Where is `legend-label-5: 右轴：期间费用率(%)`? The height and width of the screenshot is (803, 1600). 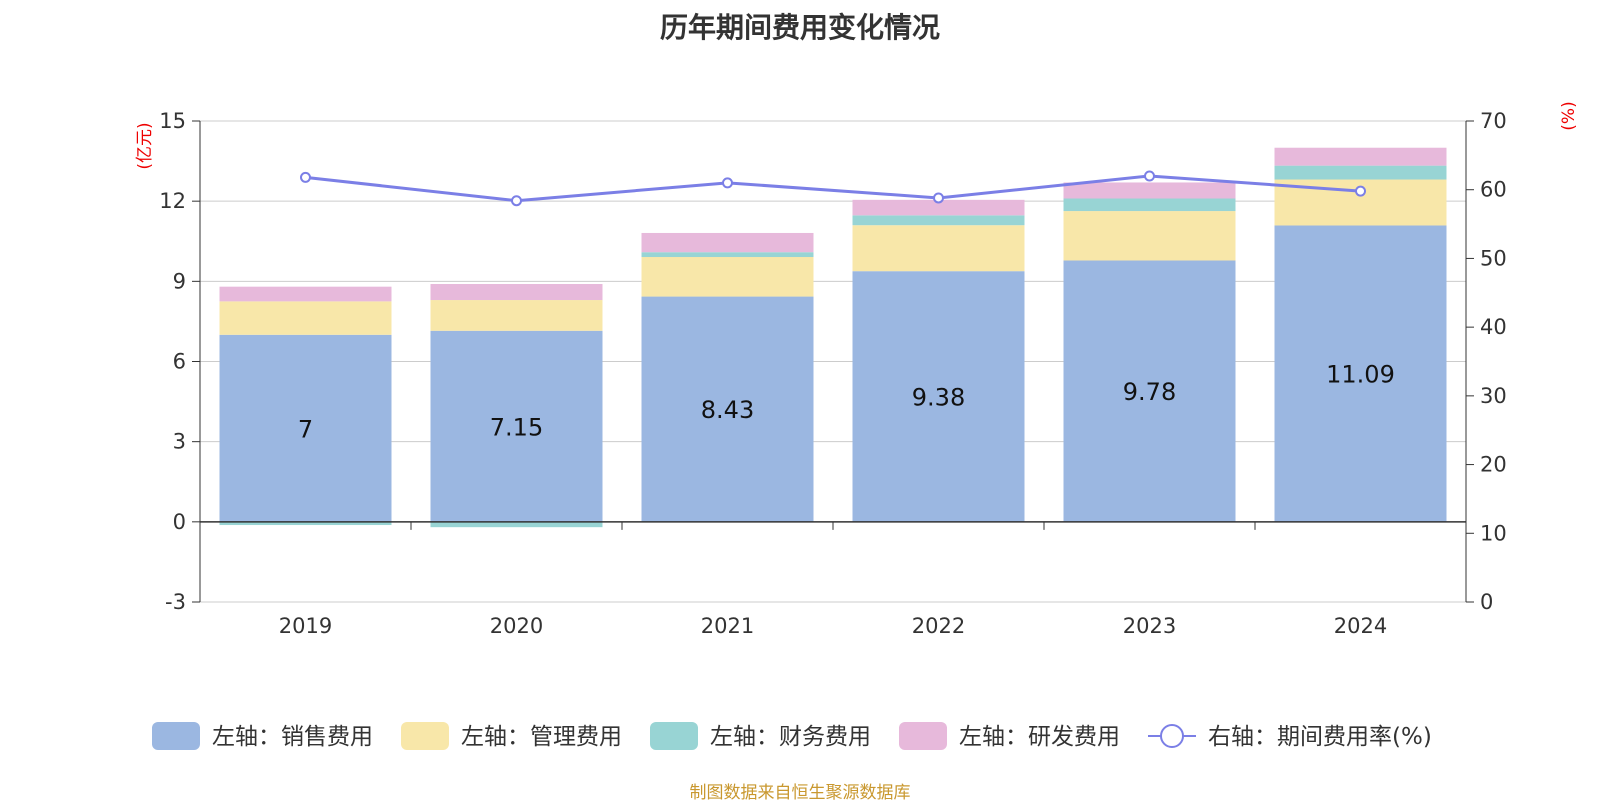 legend-label-5: 右轴：期间费用率(%) is located at coordinates (1320, 737).